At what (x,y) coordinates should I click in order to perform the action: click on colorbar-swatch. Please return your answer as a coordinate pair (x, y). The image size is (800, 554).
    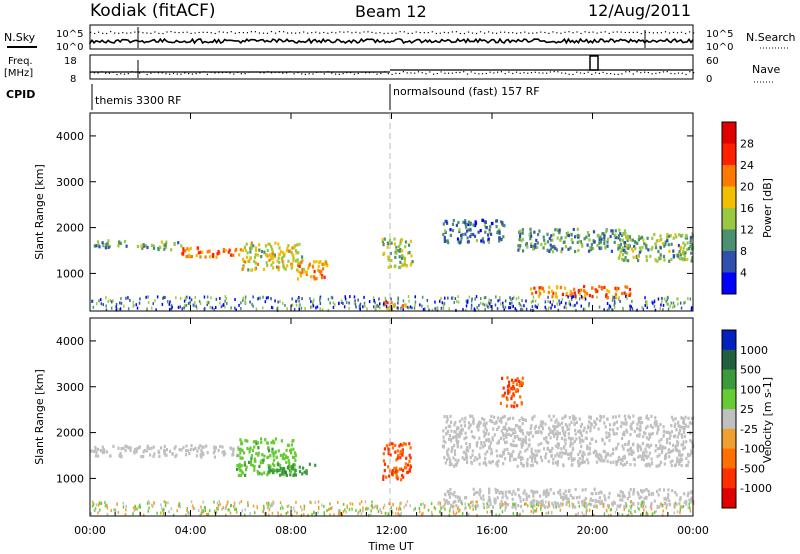
    Looking at the image, I should click on (729, 419).